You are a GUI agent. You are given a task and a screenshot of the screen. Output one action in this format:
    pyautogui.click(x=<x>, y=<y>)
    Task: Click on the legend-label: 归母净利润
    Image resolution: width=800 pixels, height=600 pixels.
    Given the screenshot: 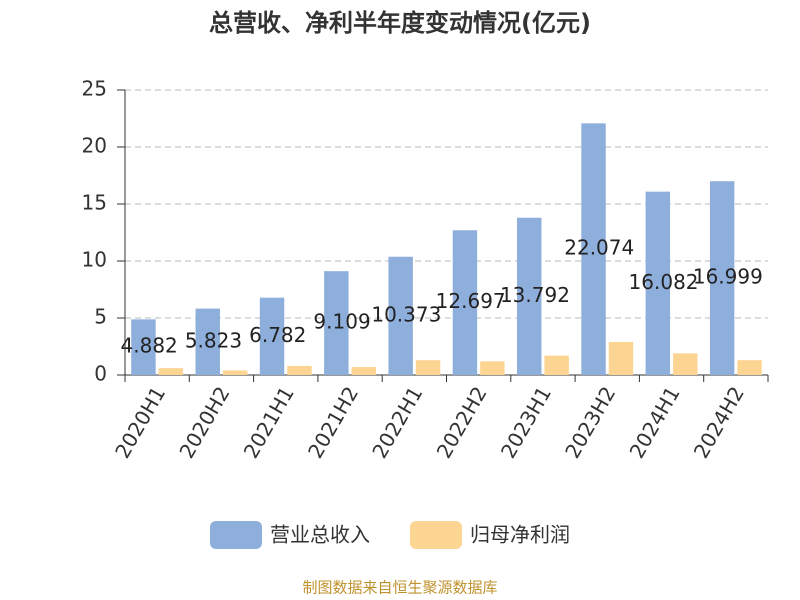 What is the action you would take?
    pyautogui.click(x=520, y=535)
    